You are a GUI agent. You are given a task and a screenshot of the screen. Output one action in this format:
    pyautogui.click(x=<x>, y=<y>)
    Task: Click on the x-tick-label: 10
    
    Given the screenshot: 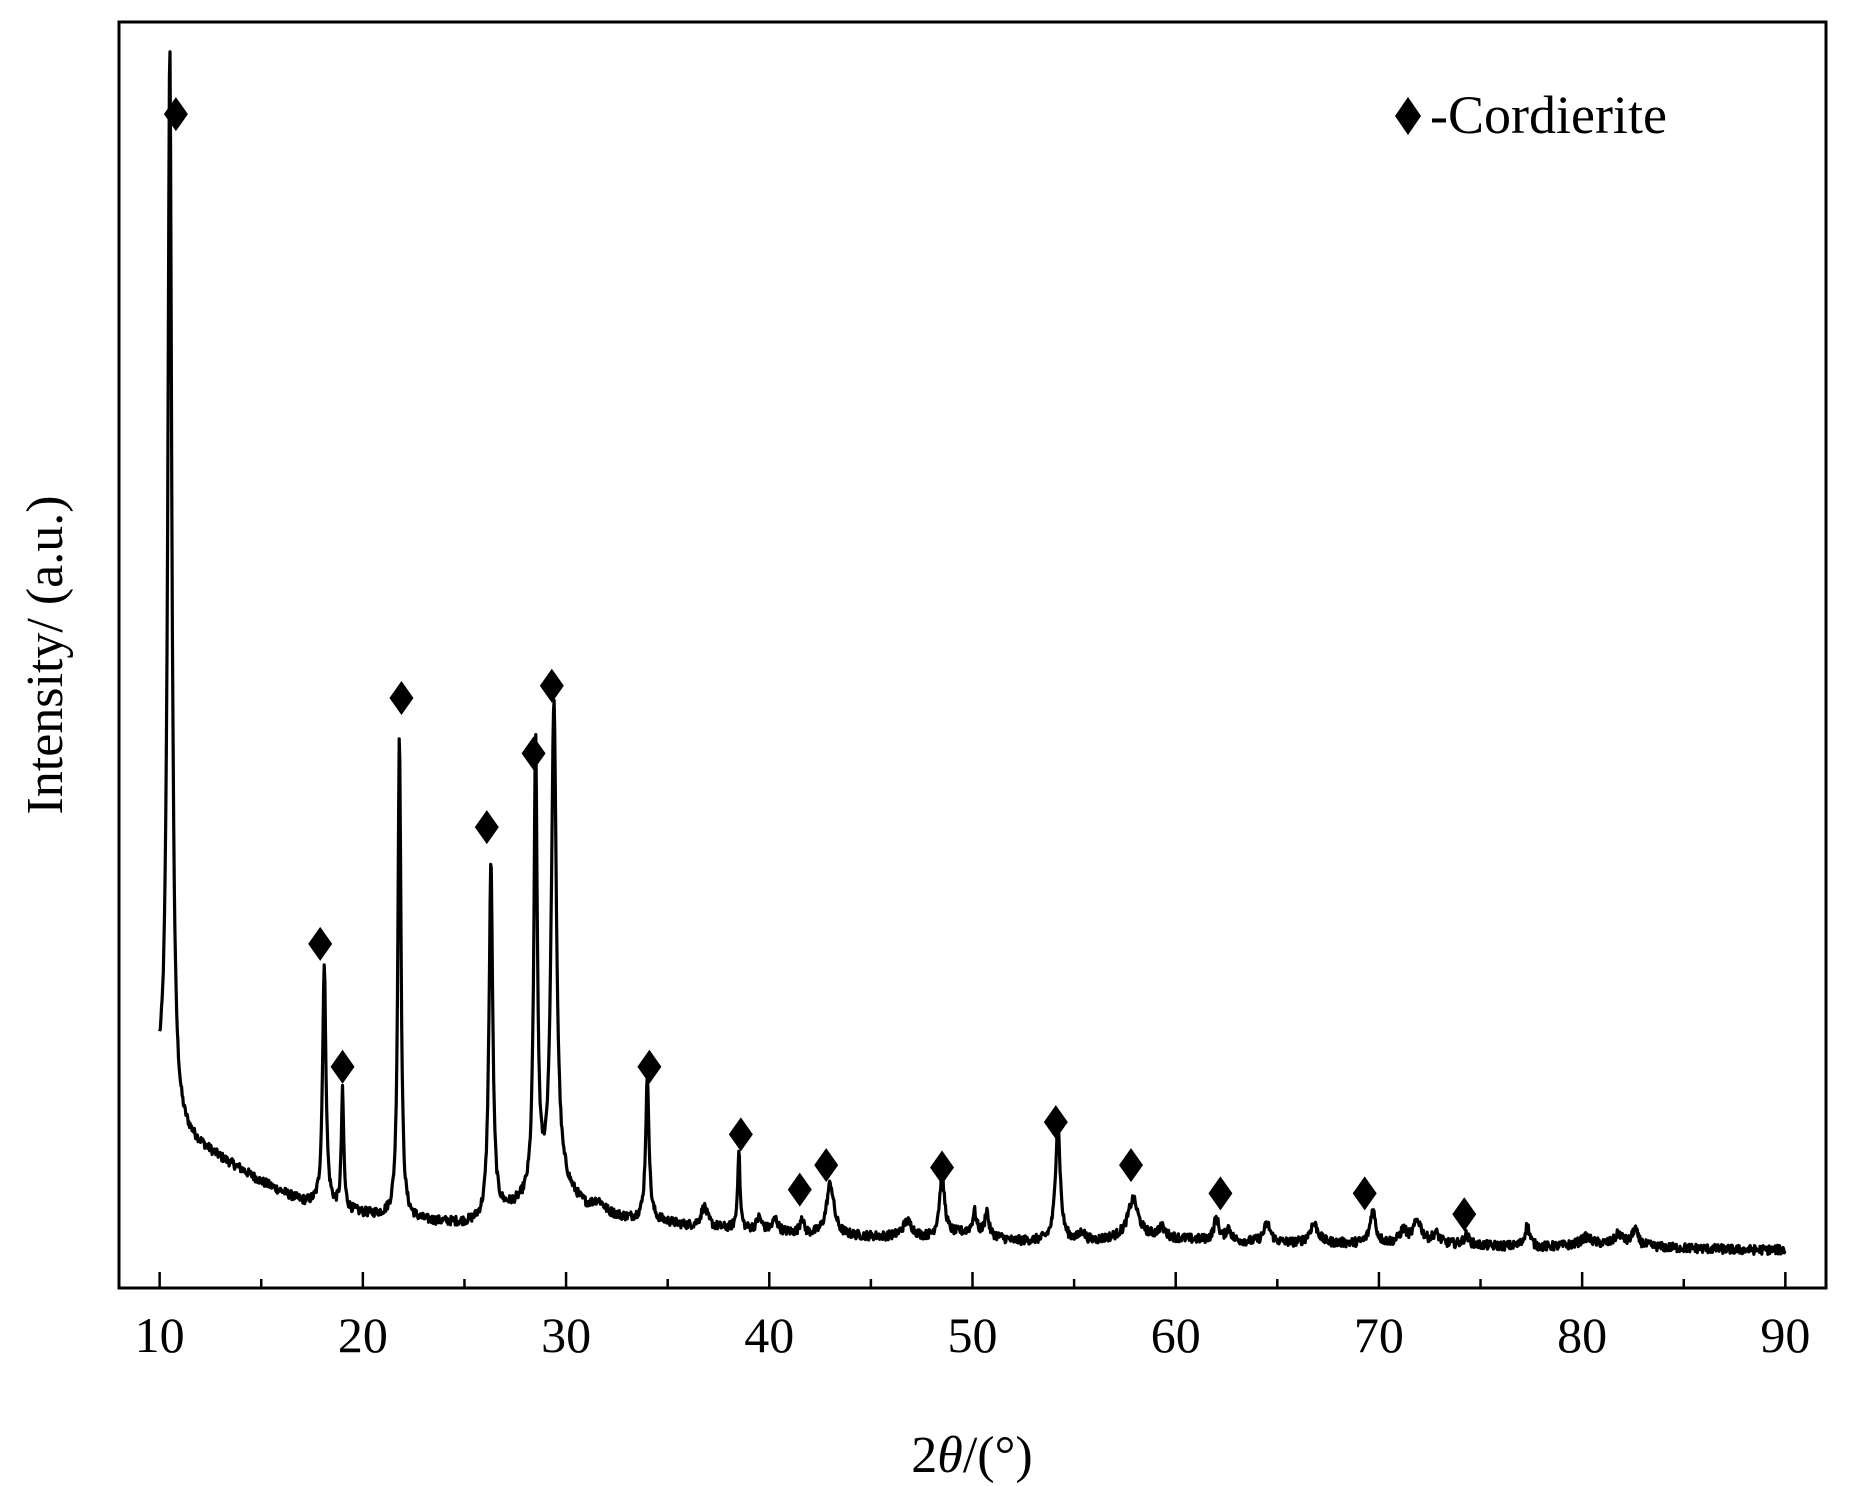 What is the action you would take?
    pyautogui.click(x=160, y=1335)
    